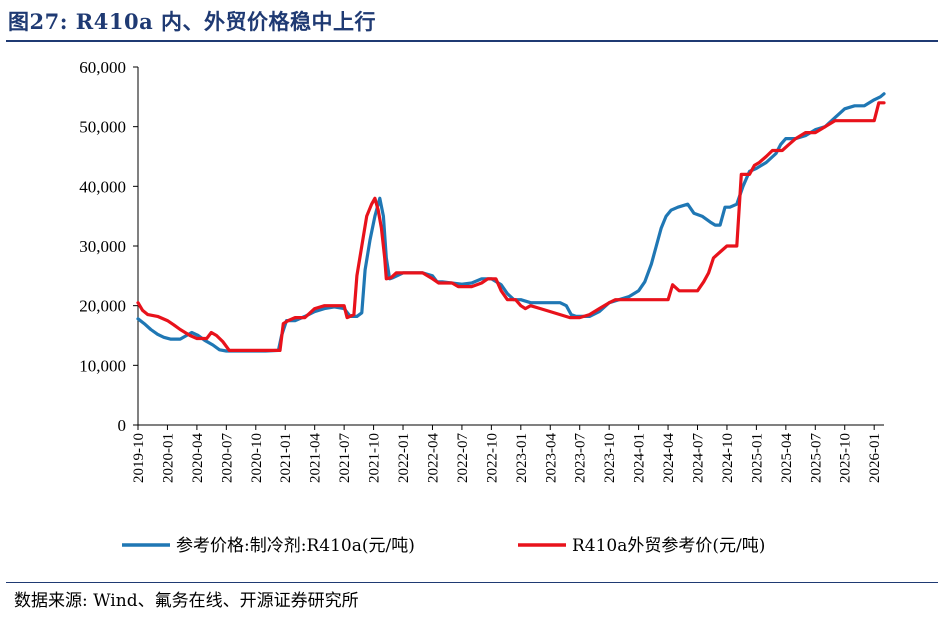  I want to click on x-tick-label: 2024-07, so click(699, 458).